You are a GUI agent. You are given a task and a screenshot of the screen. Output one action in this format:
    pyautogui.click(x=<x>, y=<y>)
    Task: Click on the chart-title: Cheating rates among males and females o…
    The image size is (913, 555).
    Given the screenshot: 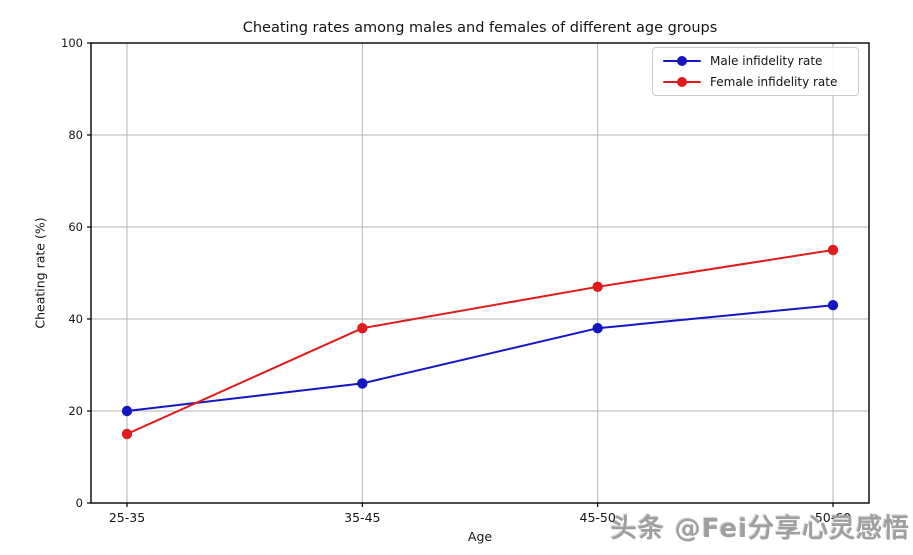 What is the action you would take?
    pyautogui.click(x=480, y=28)
    